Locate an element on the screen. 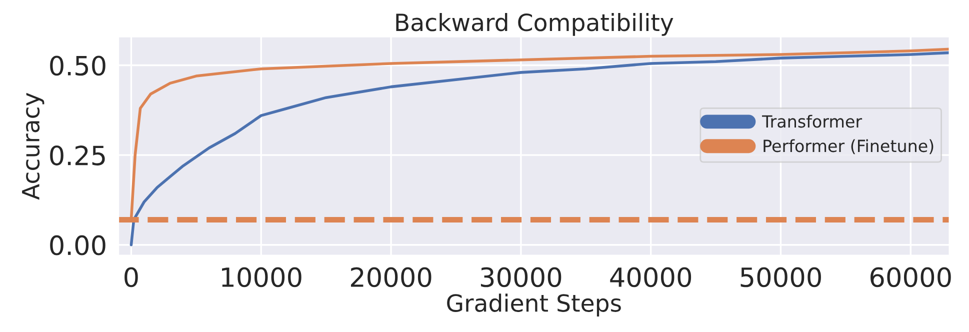 The image size is (969, 332). legend-label: Transformer is located at coordinates (812, 121).